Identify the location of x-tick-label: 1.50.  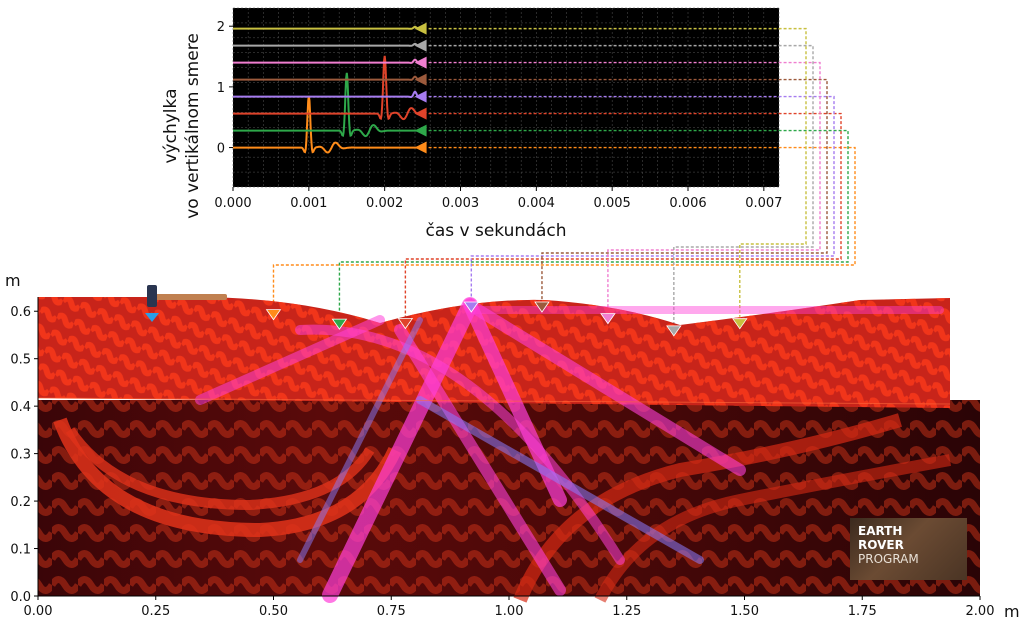
(744, 611).